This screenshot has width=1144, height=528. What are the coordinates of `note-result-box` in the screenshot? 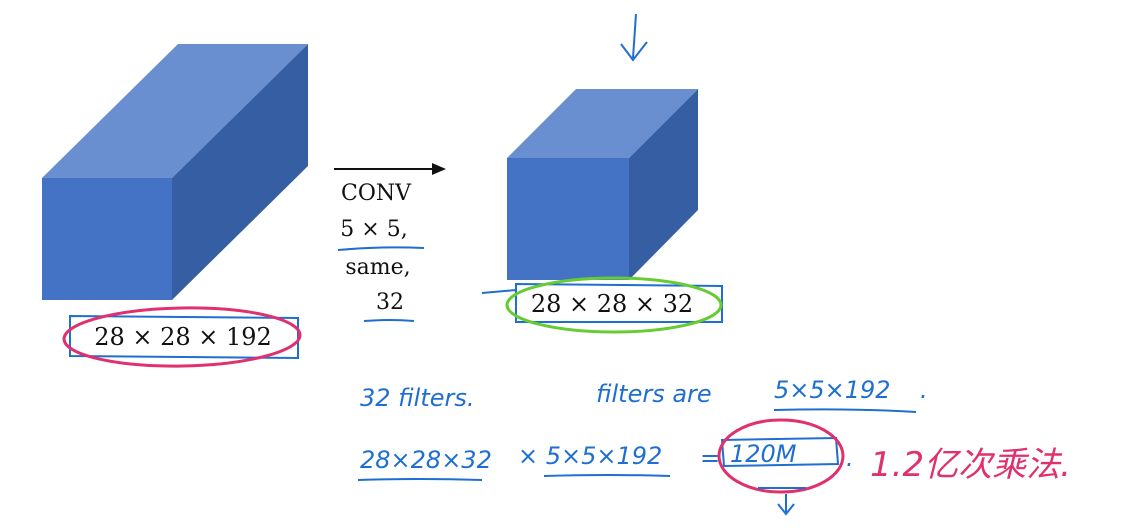 It's located at (780, 452).